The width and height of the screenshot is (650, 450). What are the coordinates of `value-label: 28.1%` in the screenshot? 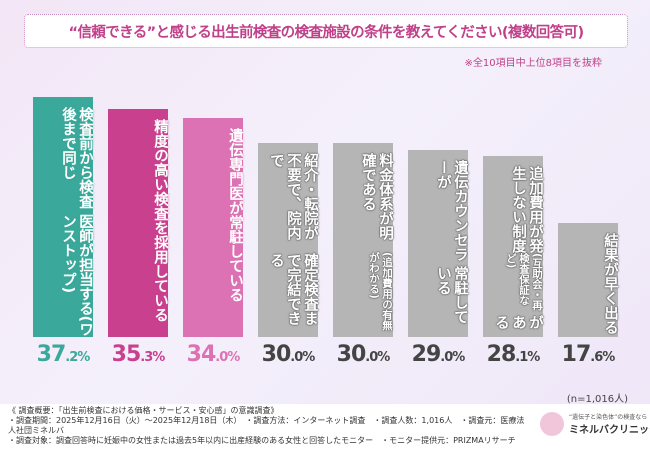 It's located at (513, 354).